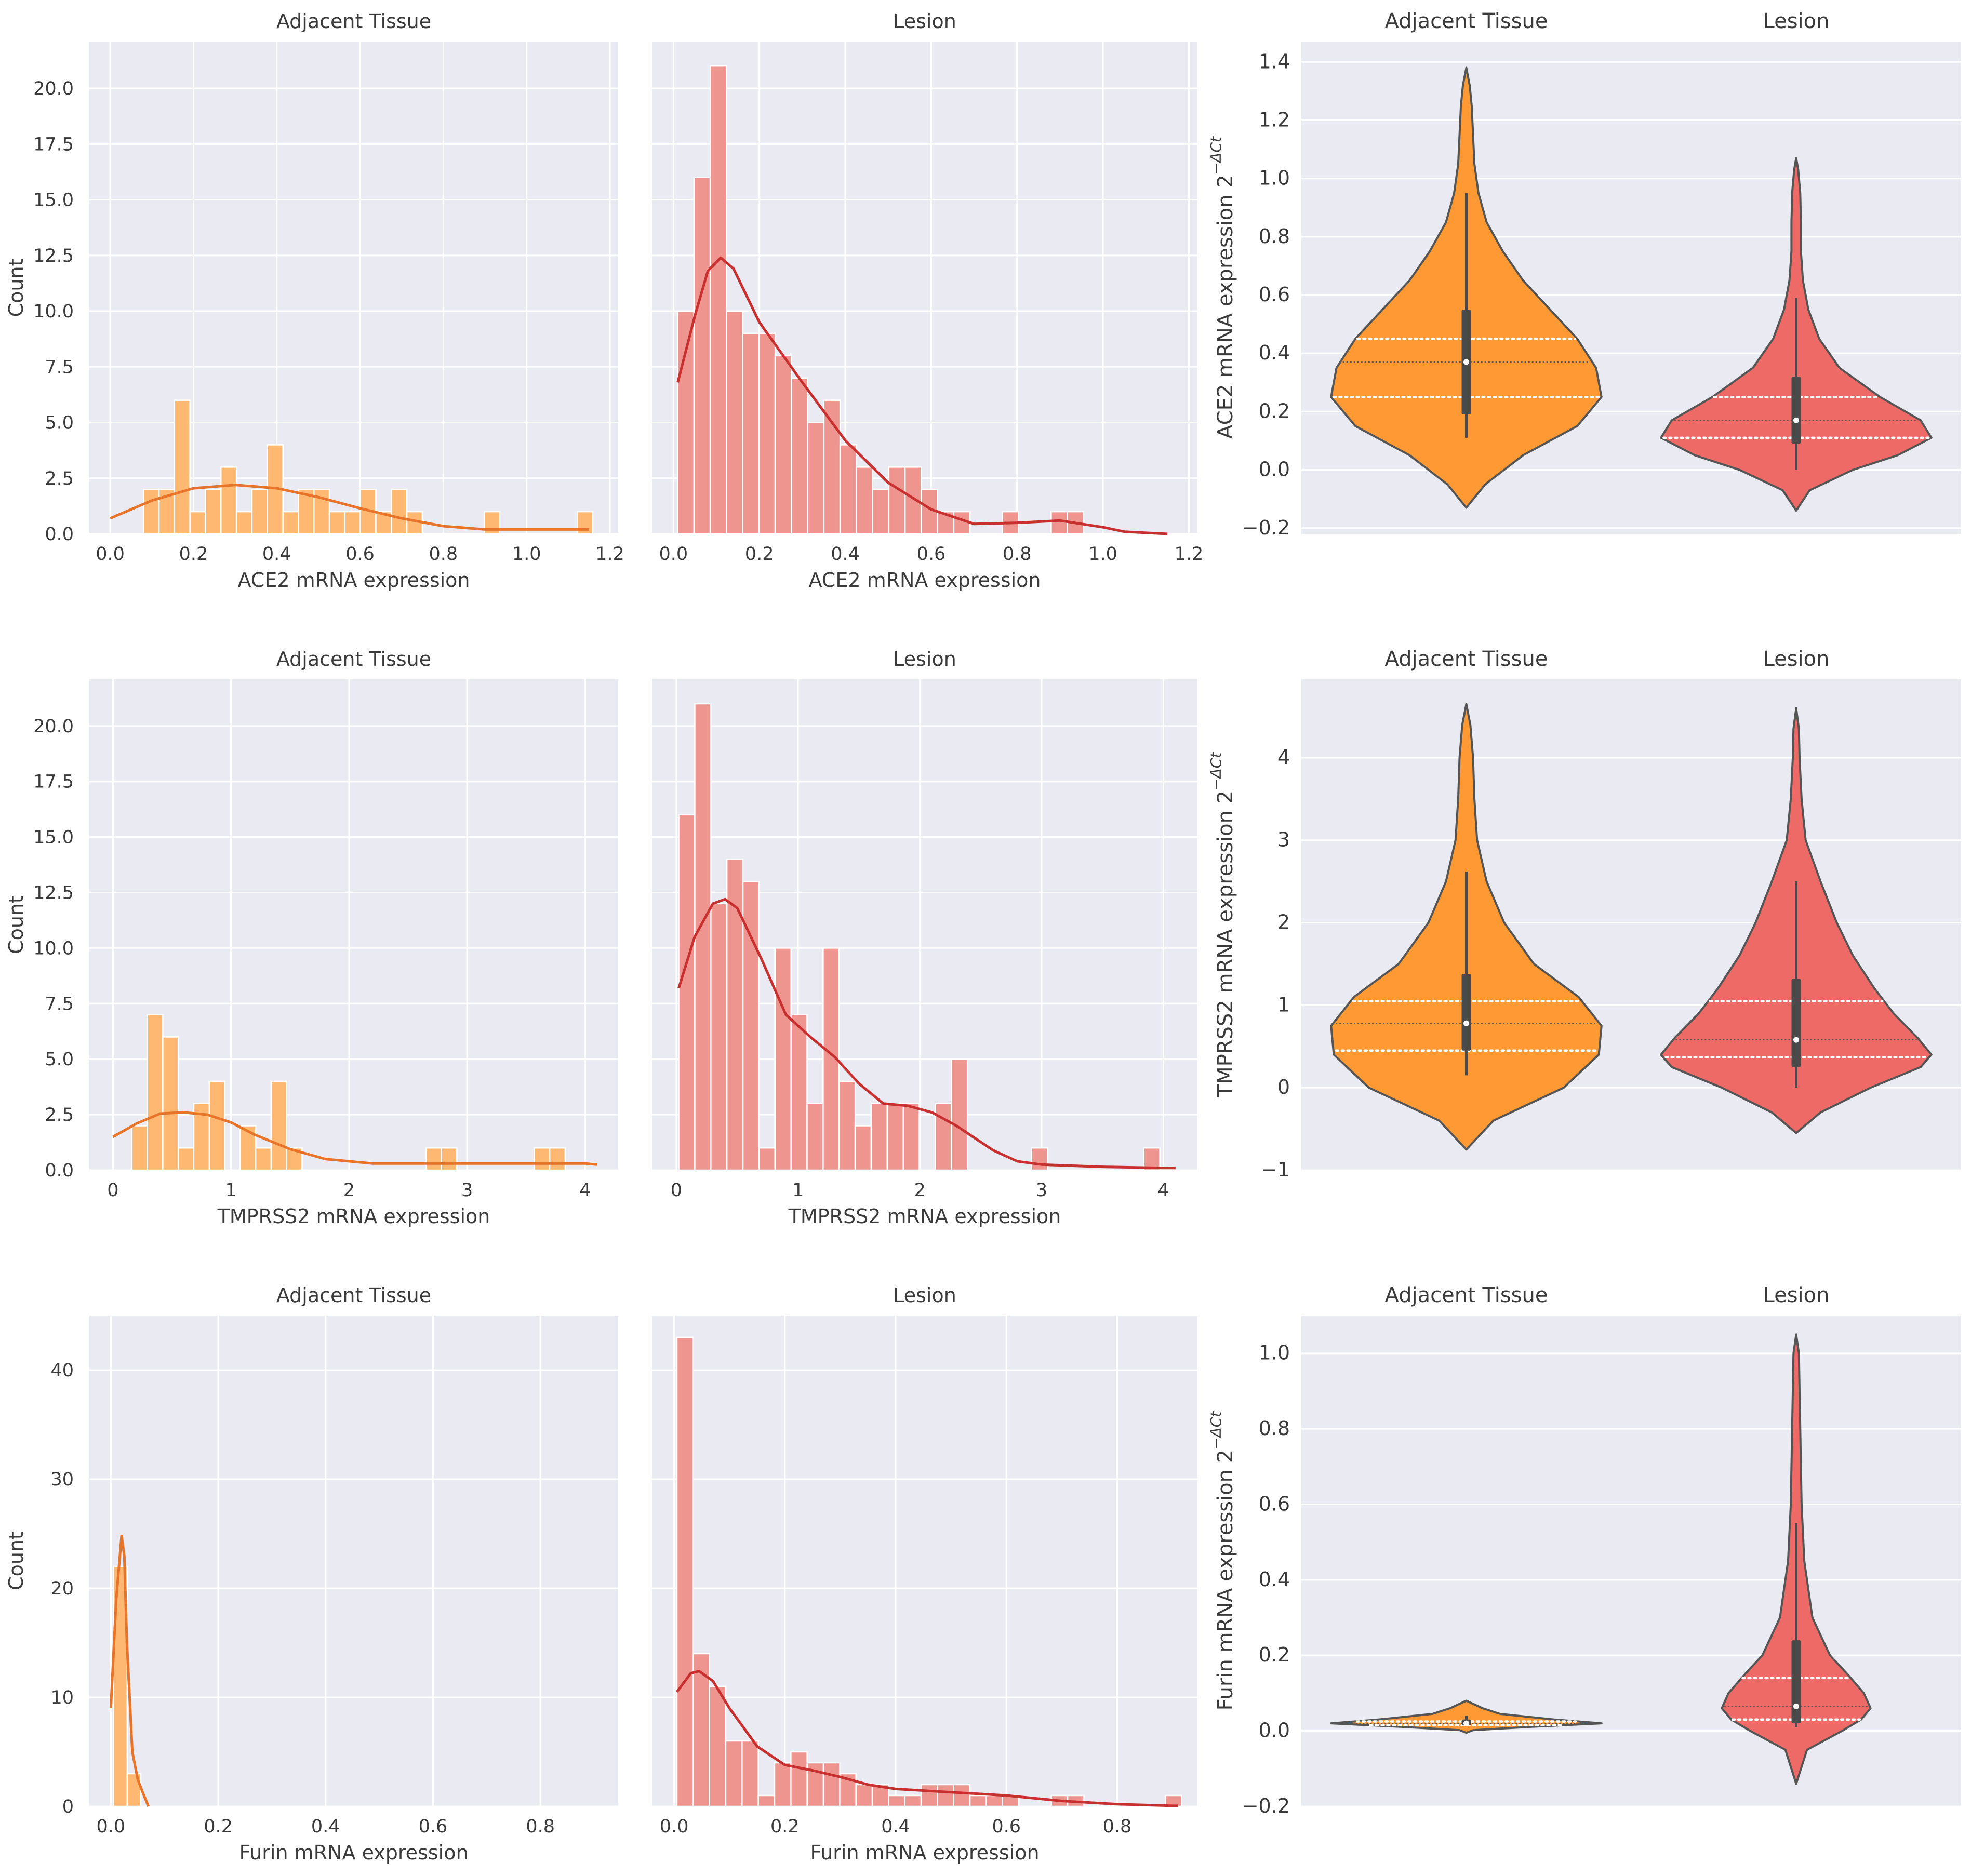  What do you see at coordinates (53, 948) in the screenshot?
I see `y-tick-label: 10.0` at bounding box center [53, 948].